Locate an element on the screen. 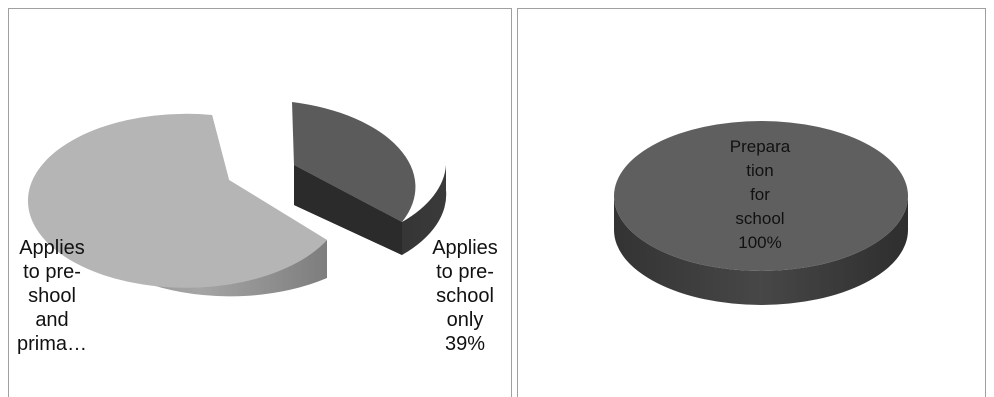 The image size is (994, 397). pie-side-right is located at coordinates (761, 250).